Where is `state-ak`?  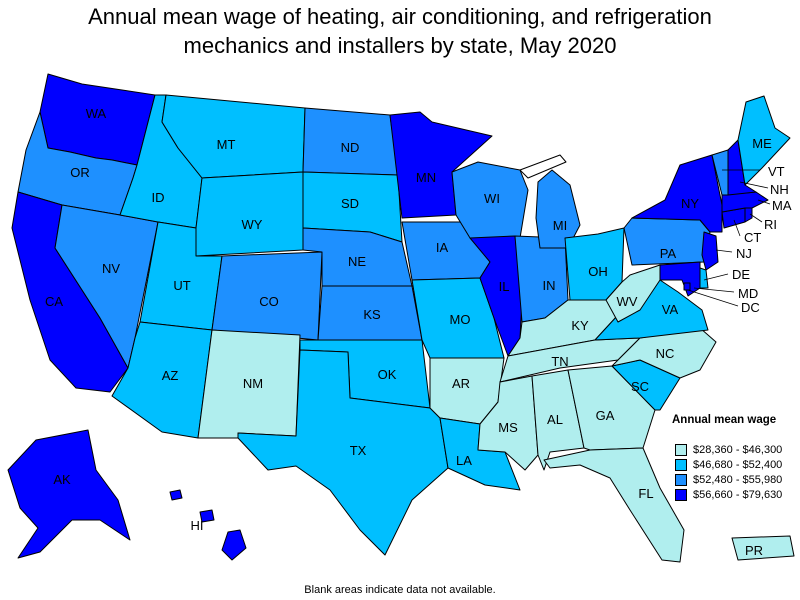
state-ak is located at coordinates (69, 494).